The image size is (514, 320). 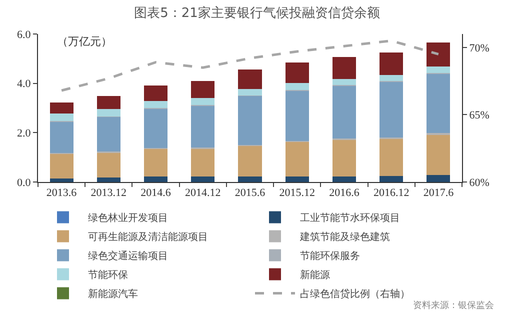 What do you see at coordinates (315, 275) in the screenshot?
I see `legend-label: 新能源` at bounding box center [315, 275].